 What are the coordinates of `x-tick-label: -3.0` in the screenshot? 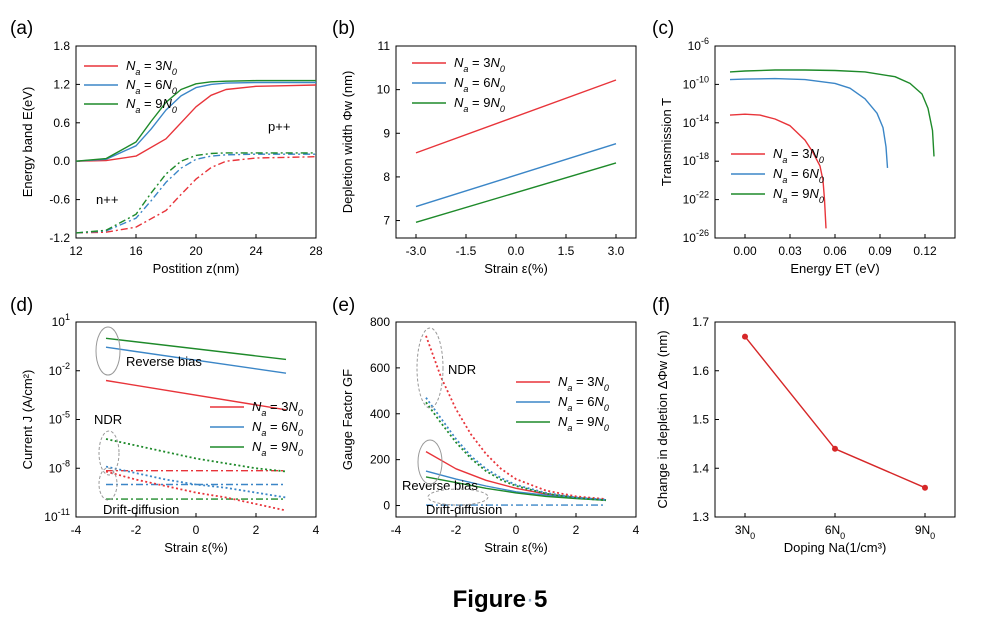 It's located at (416, 251).